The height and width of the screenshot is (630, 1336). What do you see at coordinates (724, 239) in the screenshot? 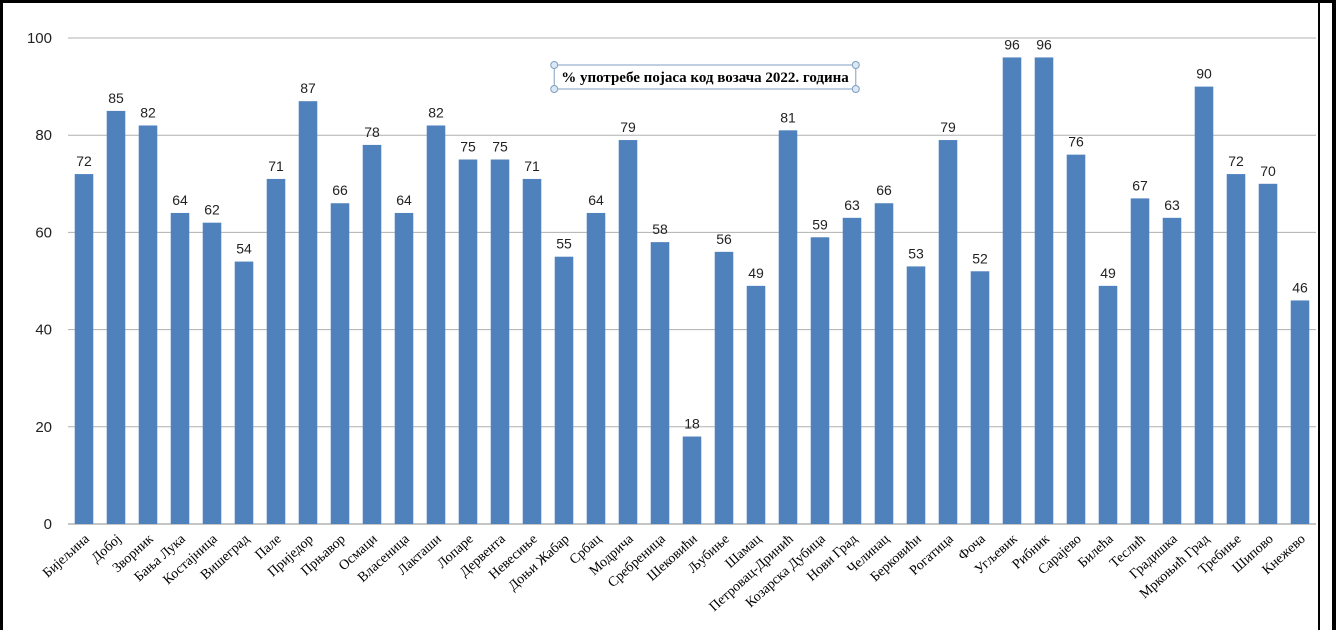
I see `data-label: 56` at bounding box center [724, 239].